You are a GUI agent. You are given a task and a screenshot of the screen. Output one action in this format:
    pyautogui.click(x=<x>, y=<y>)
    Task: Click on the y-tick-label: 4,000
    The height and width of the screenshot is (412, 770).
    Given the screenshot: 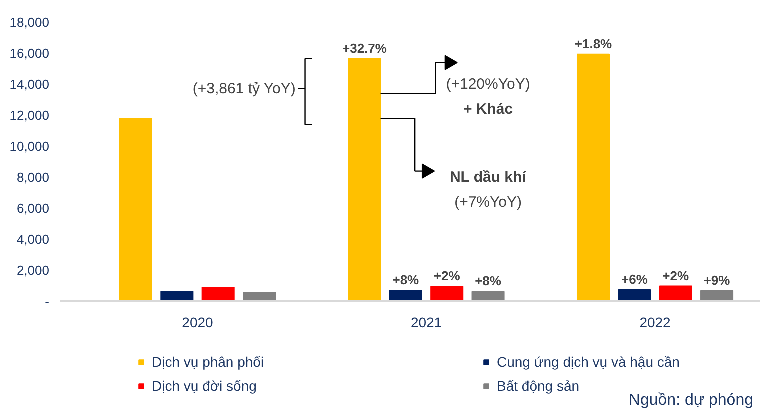 What is the action you would take?
    pyautogui.click(x=33, y=239)
    